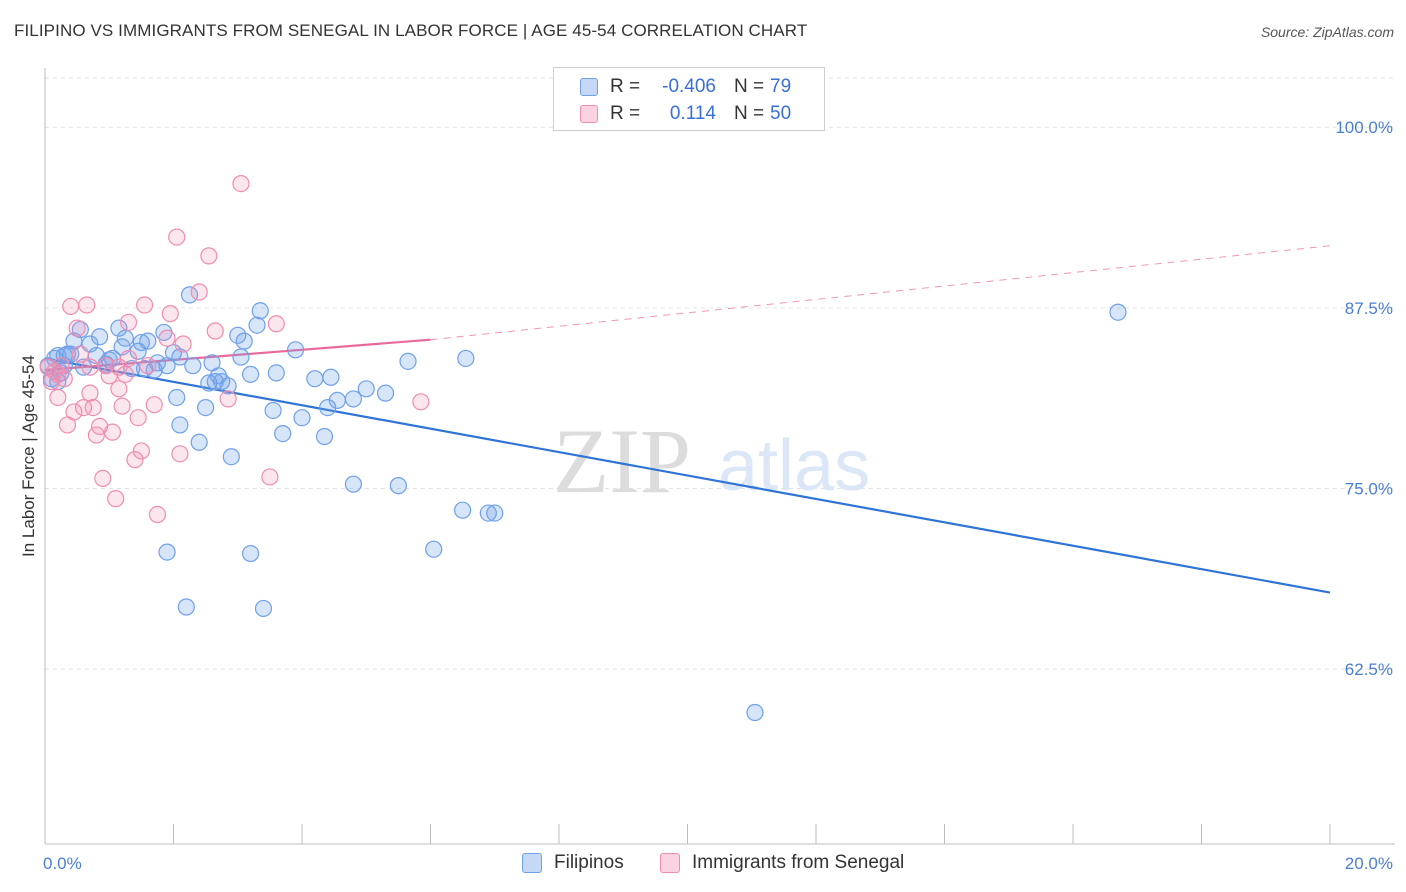  I want to click on legend-r-value: 0.114, so click(692, 113).